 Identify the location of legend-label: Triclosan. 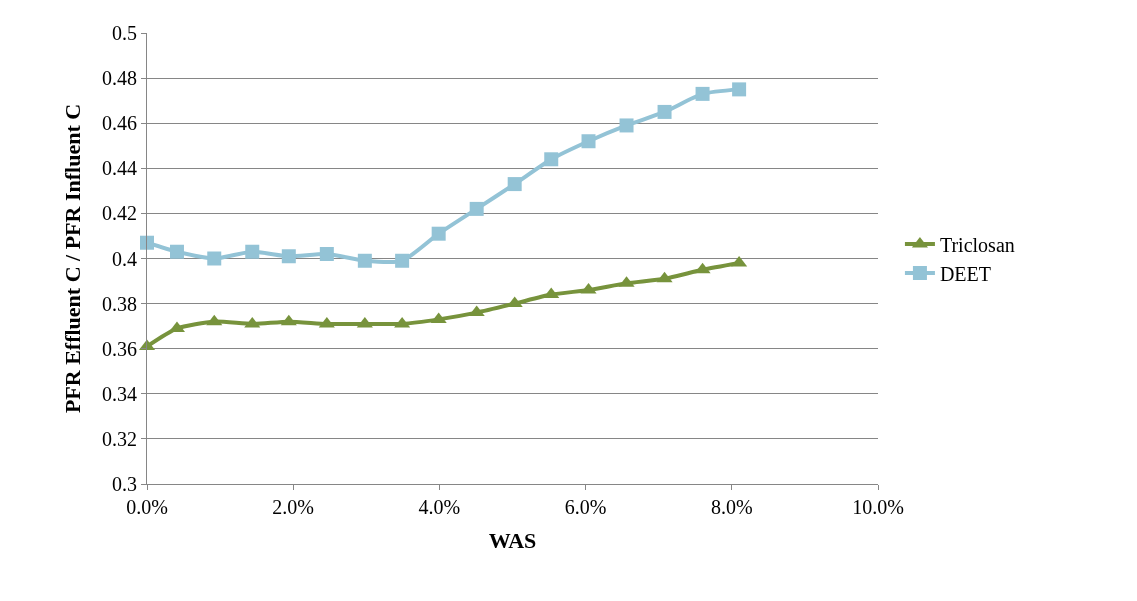
(977, 244).